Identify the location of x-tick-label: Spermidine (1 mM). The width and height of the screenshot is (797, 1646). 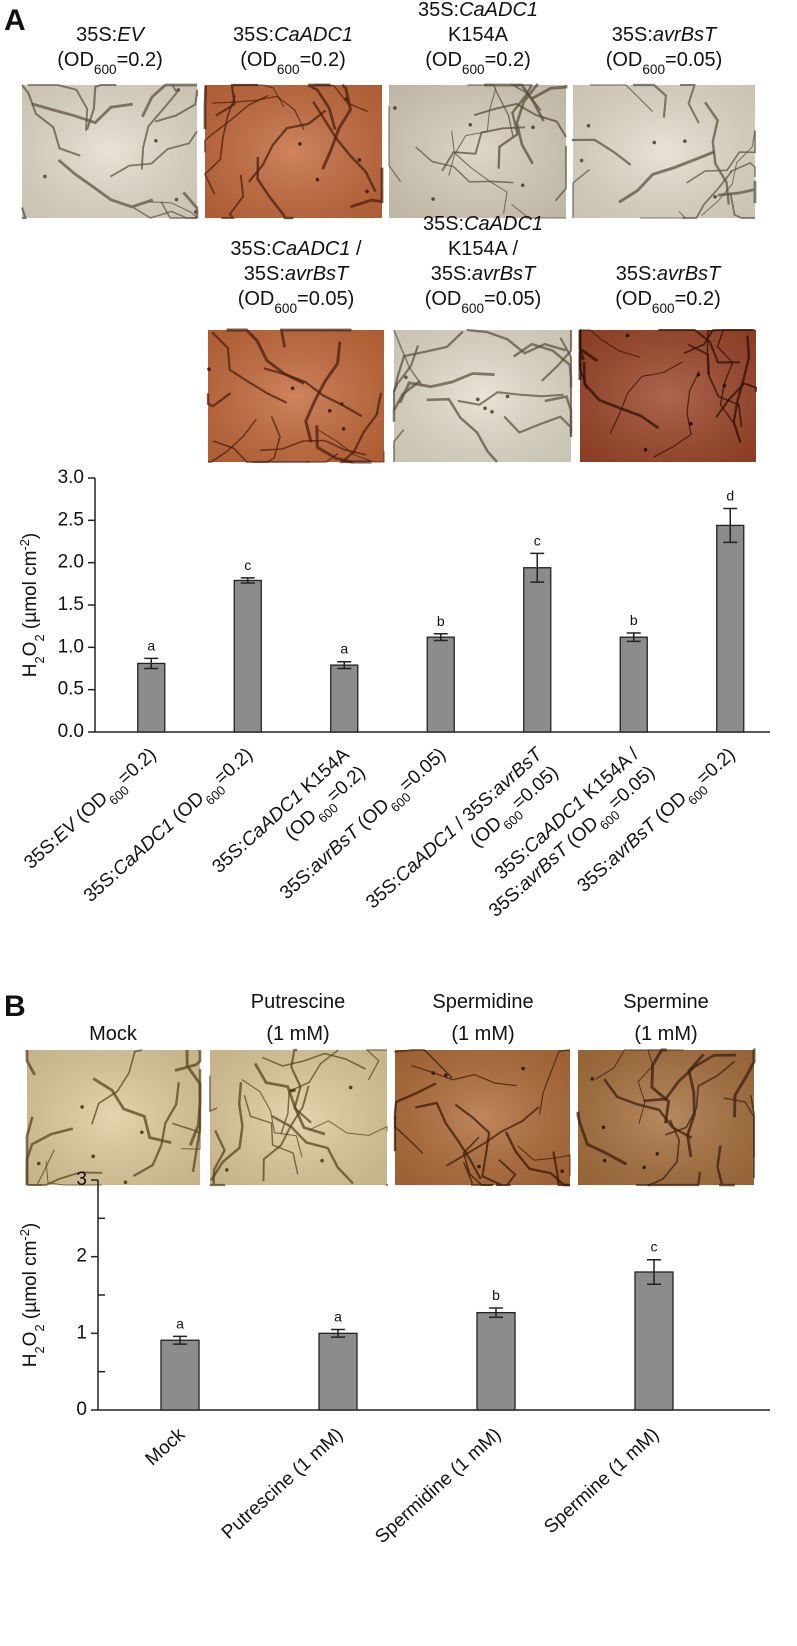
(438, 1486).